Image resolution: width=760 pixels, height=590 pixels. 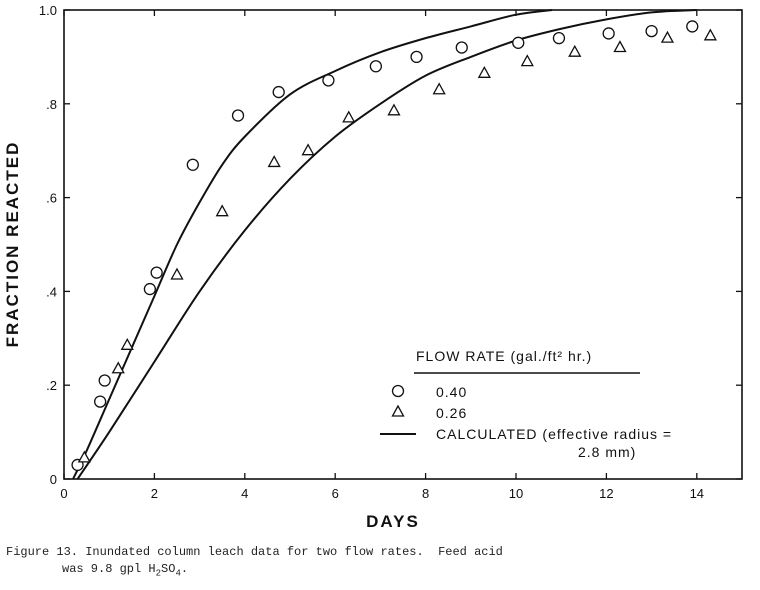 What do you see at coordinates (53, 479) in the screenshot?
I see `y-tick-label: 0` at bounding box center [53, 479].